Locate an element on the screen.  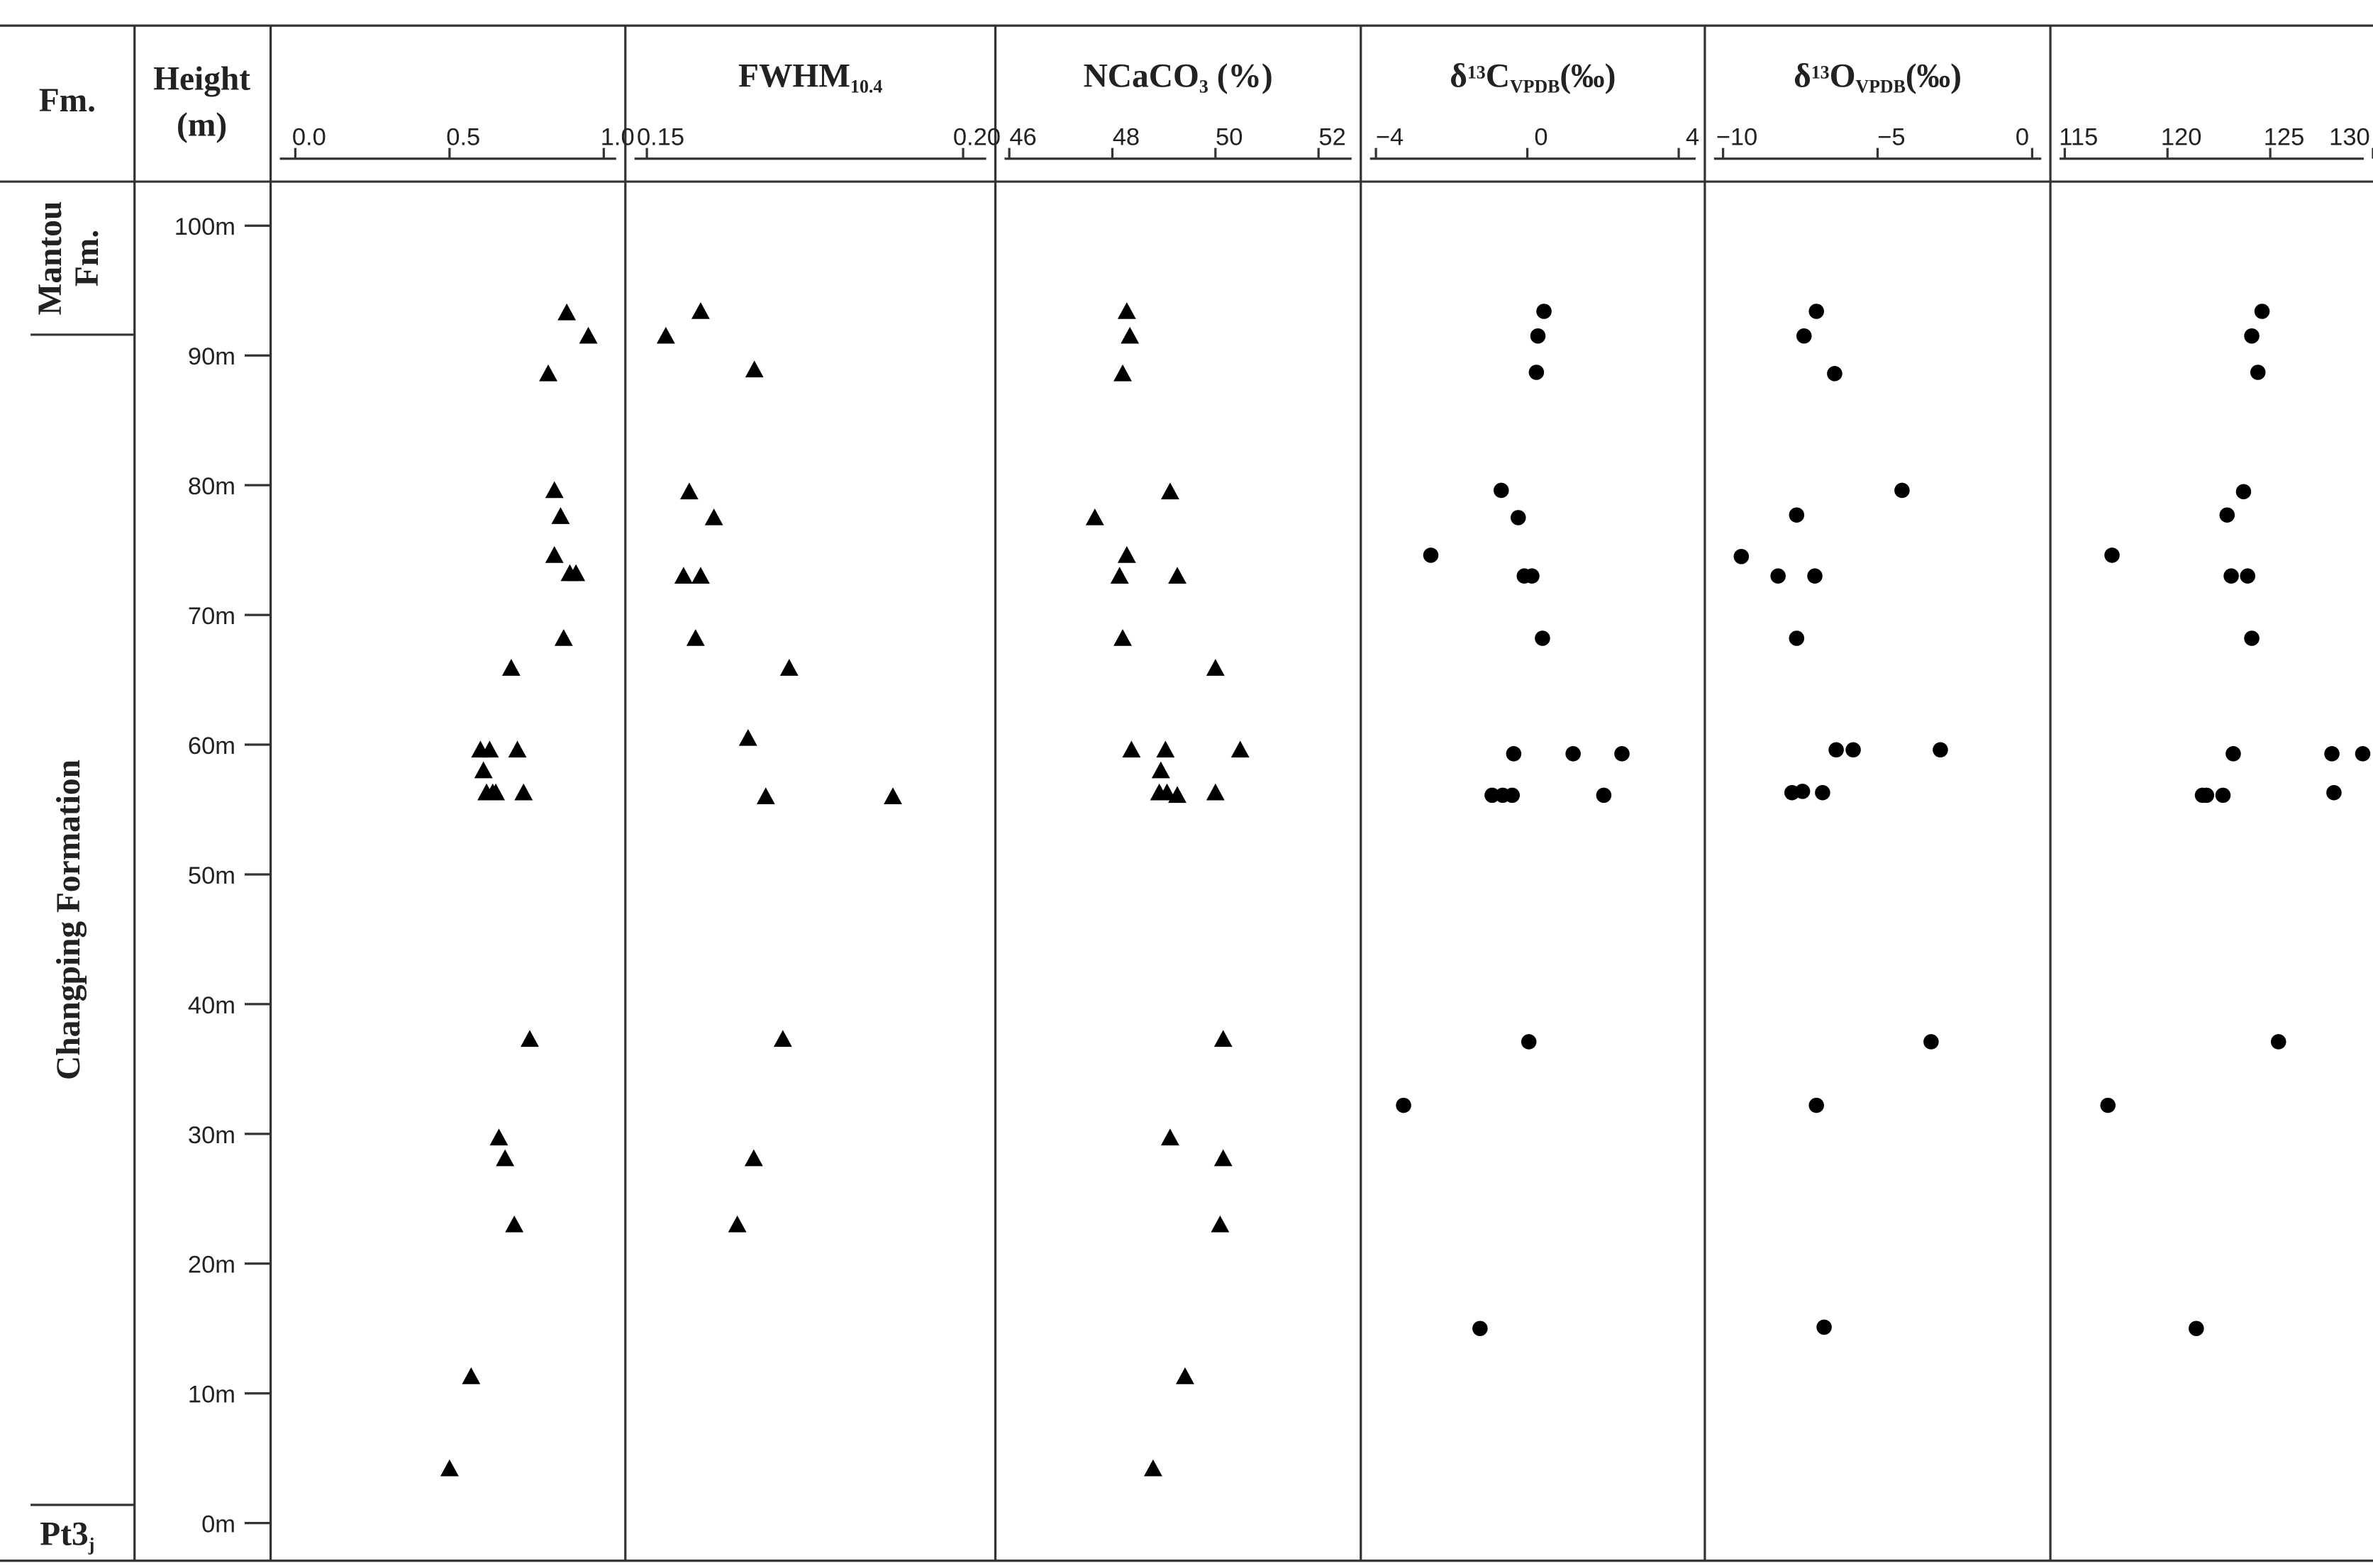
panel-title: FWHM10.4 is located at coordinates (810, 76).